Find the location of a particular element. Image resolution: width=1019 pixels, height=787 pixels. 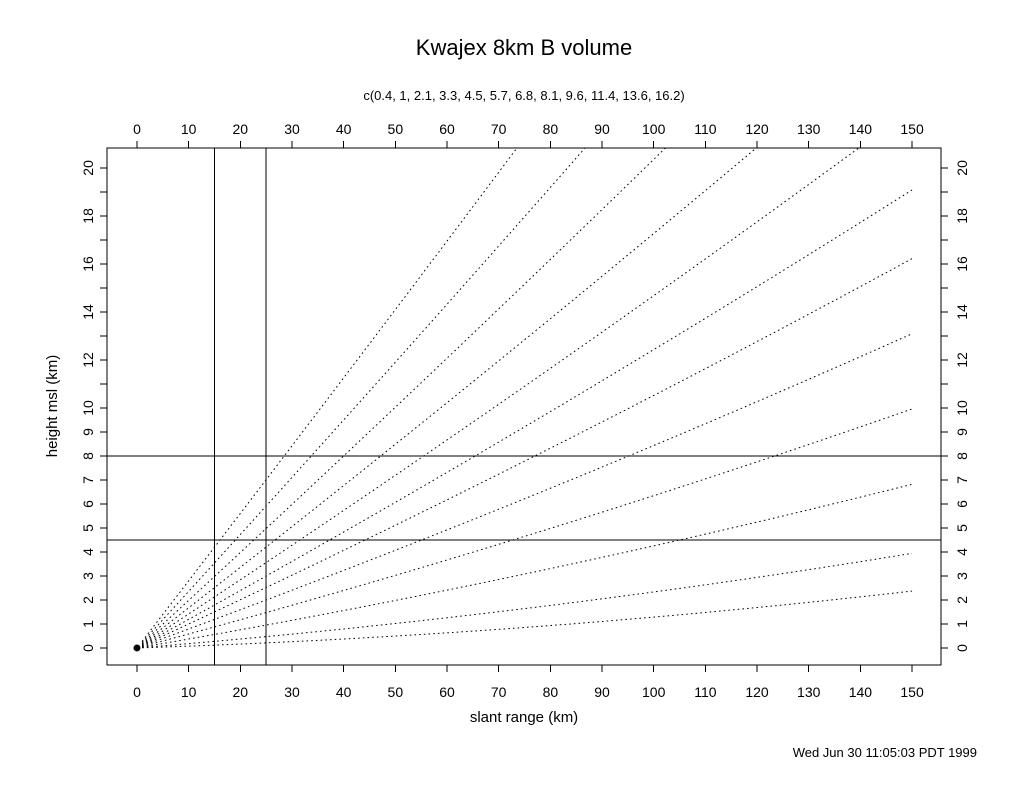

y-tick-label-left: 10 is located at coordinates (88, 408).